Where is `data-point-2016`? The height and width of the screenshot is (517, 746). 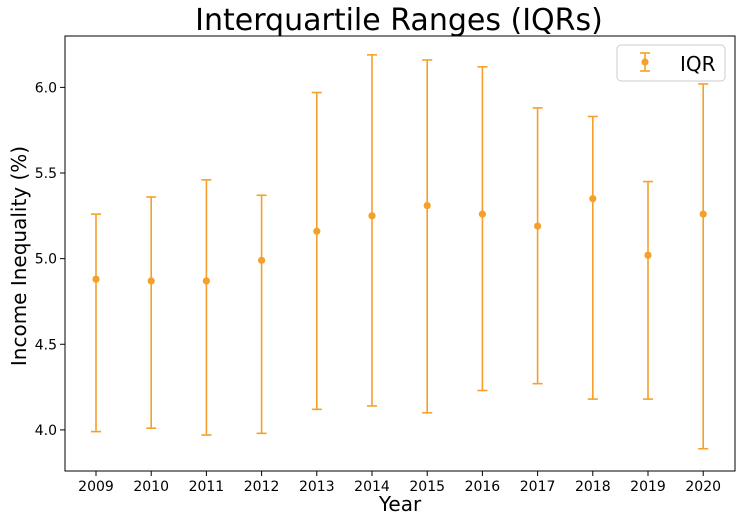
data-point-2016 is located at coordinates (482, 214).